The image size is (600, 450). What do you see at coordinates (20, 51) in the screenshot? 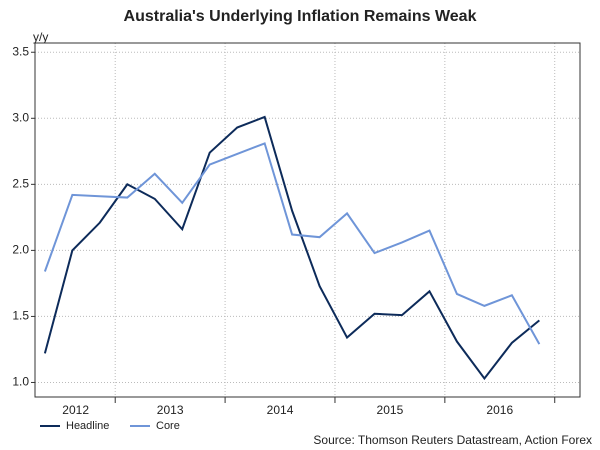
I see `y-tick-label: 3.5` at bounding box center [20, 51].